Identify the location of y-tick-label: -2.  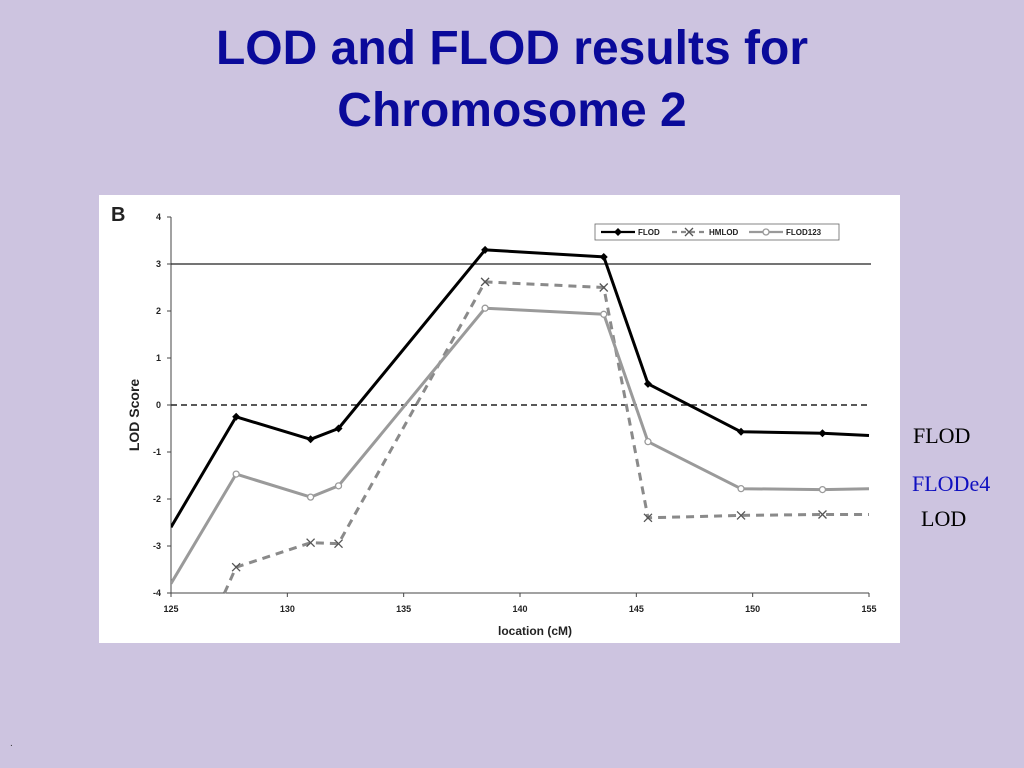
(157, 499).